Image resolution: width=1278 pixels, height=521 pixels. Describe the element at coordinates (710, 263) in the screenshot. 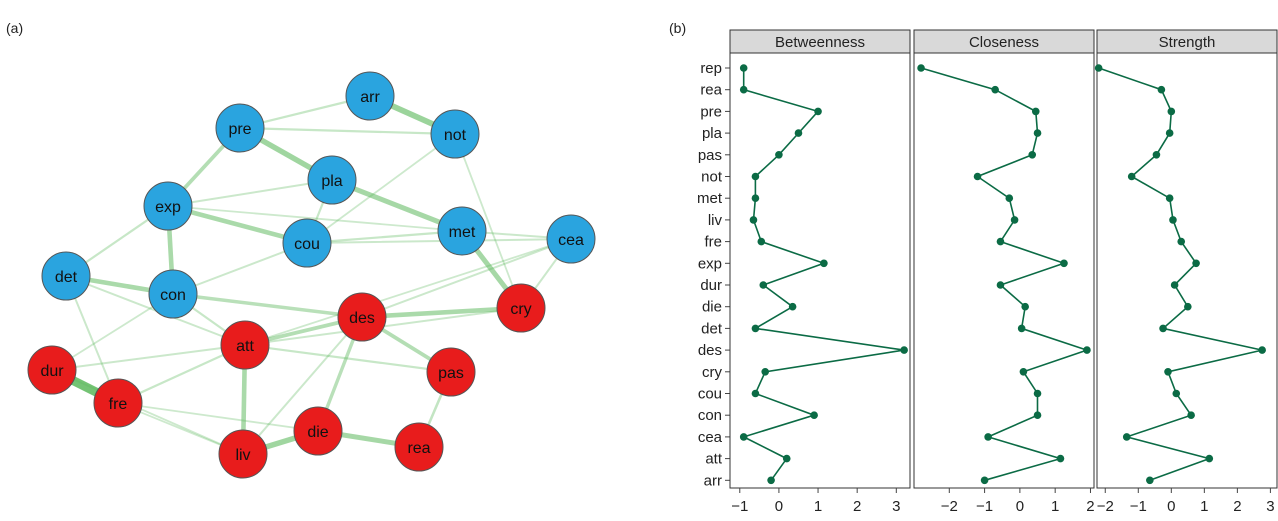

I see `y-tick-label-exp: exp` at that location.